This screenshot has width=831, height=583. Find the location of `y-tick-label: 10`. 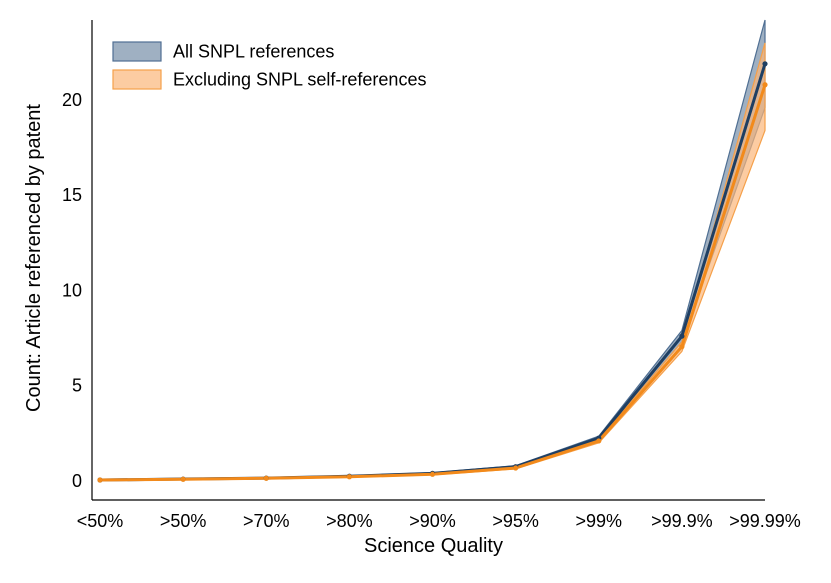

y-tick-label: 10 is located at coordinates (72, 290).